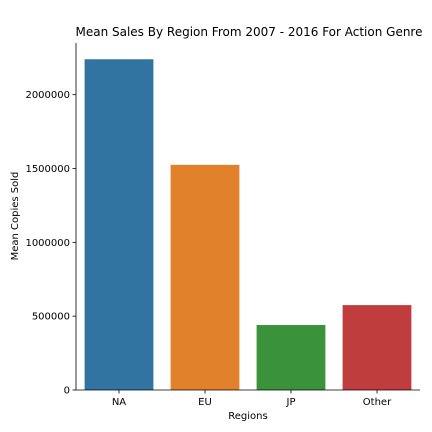 Image resolution: width=432 pixels, height=432 pixels. Describe the element at coordinates (51, 317) in the screenshot. I see `y-tick-label: 500000` at that location.